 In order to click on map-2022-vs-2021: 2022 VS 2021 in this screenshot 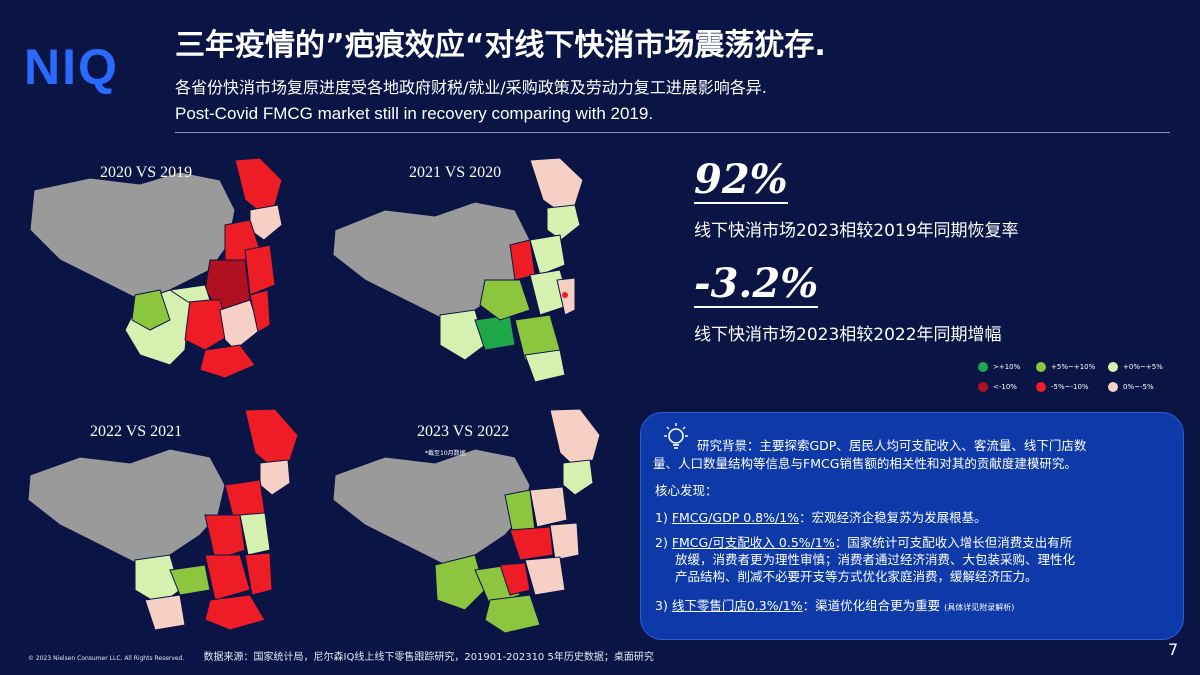, I will do `click(165, 525)`.